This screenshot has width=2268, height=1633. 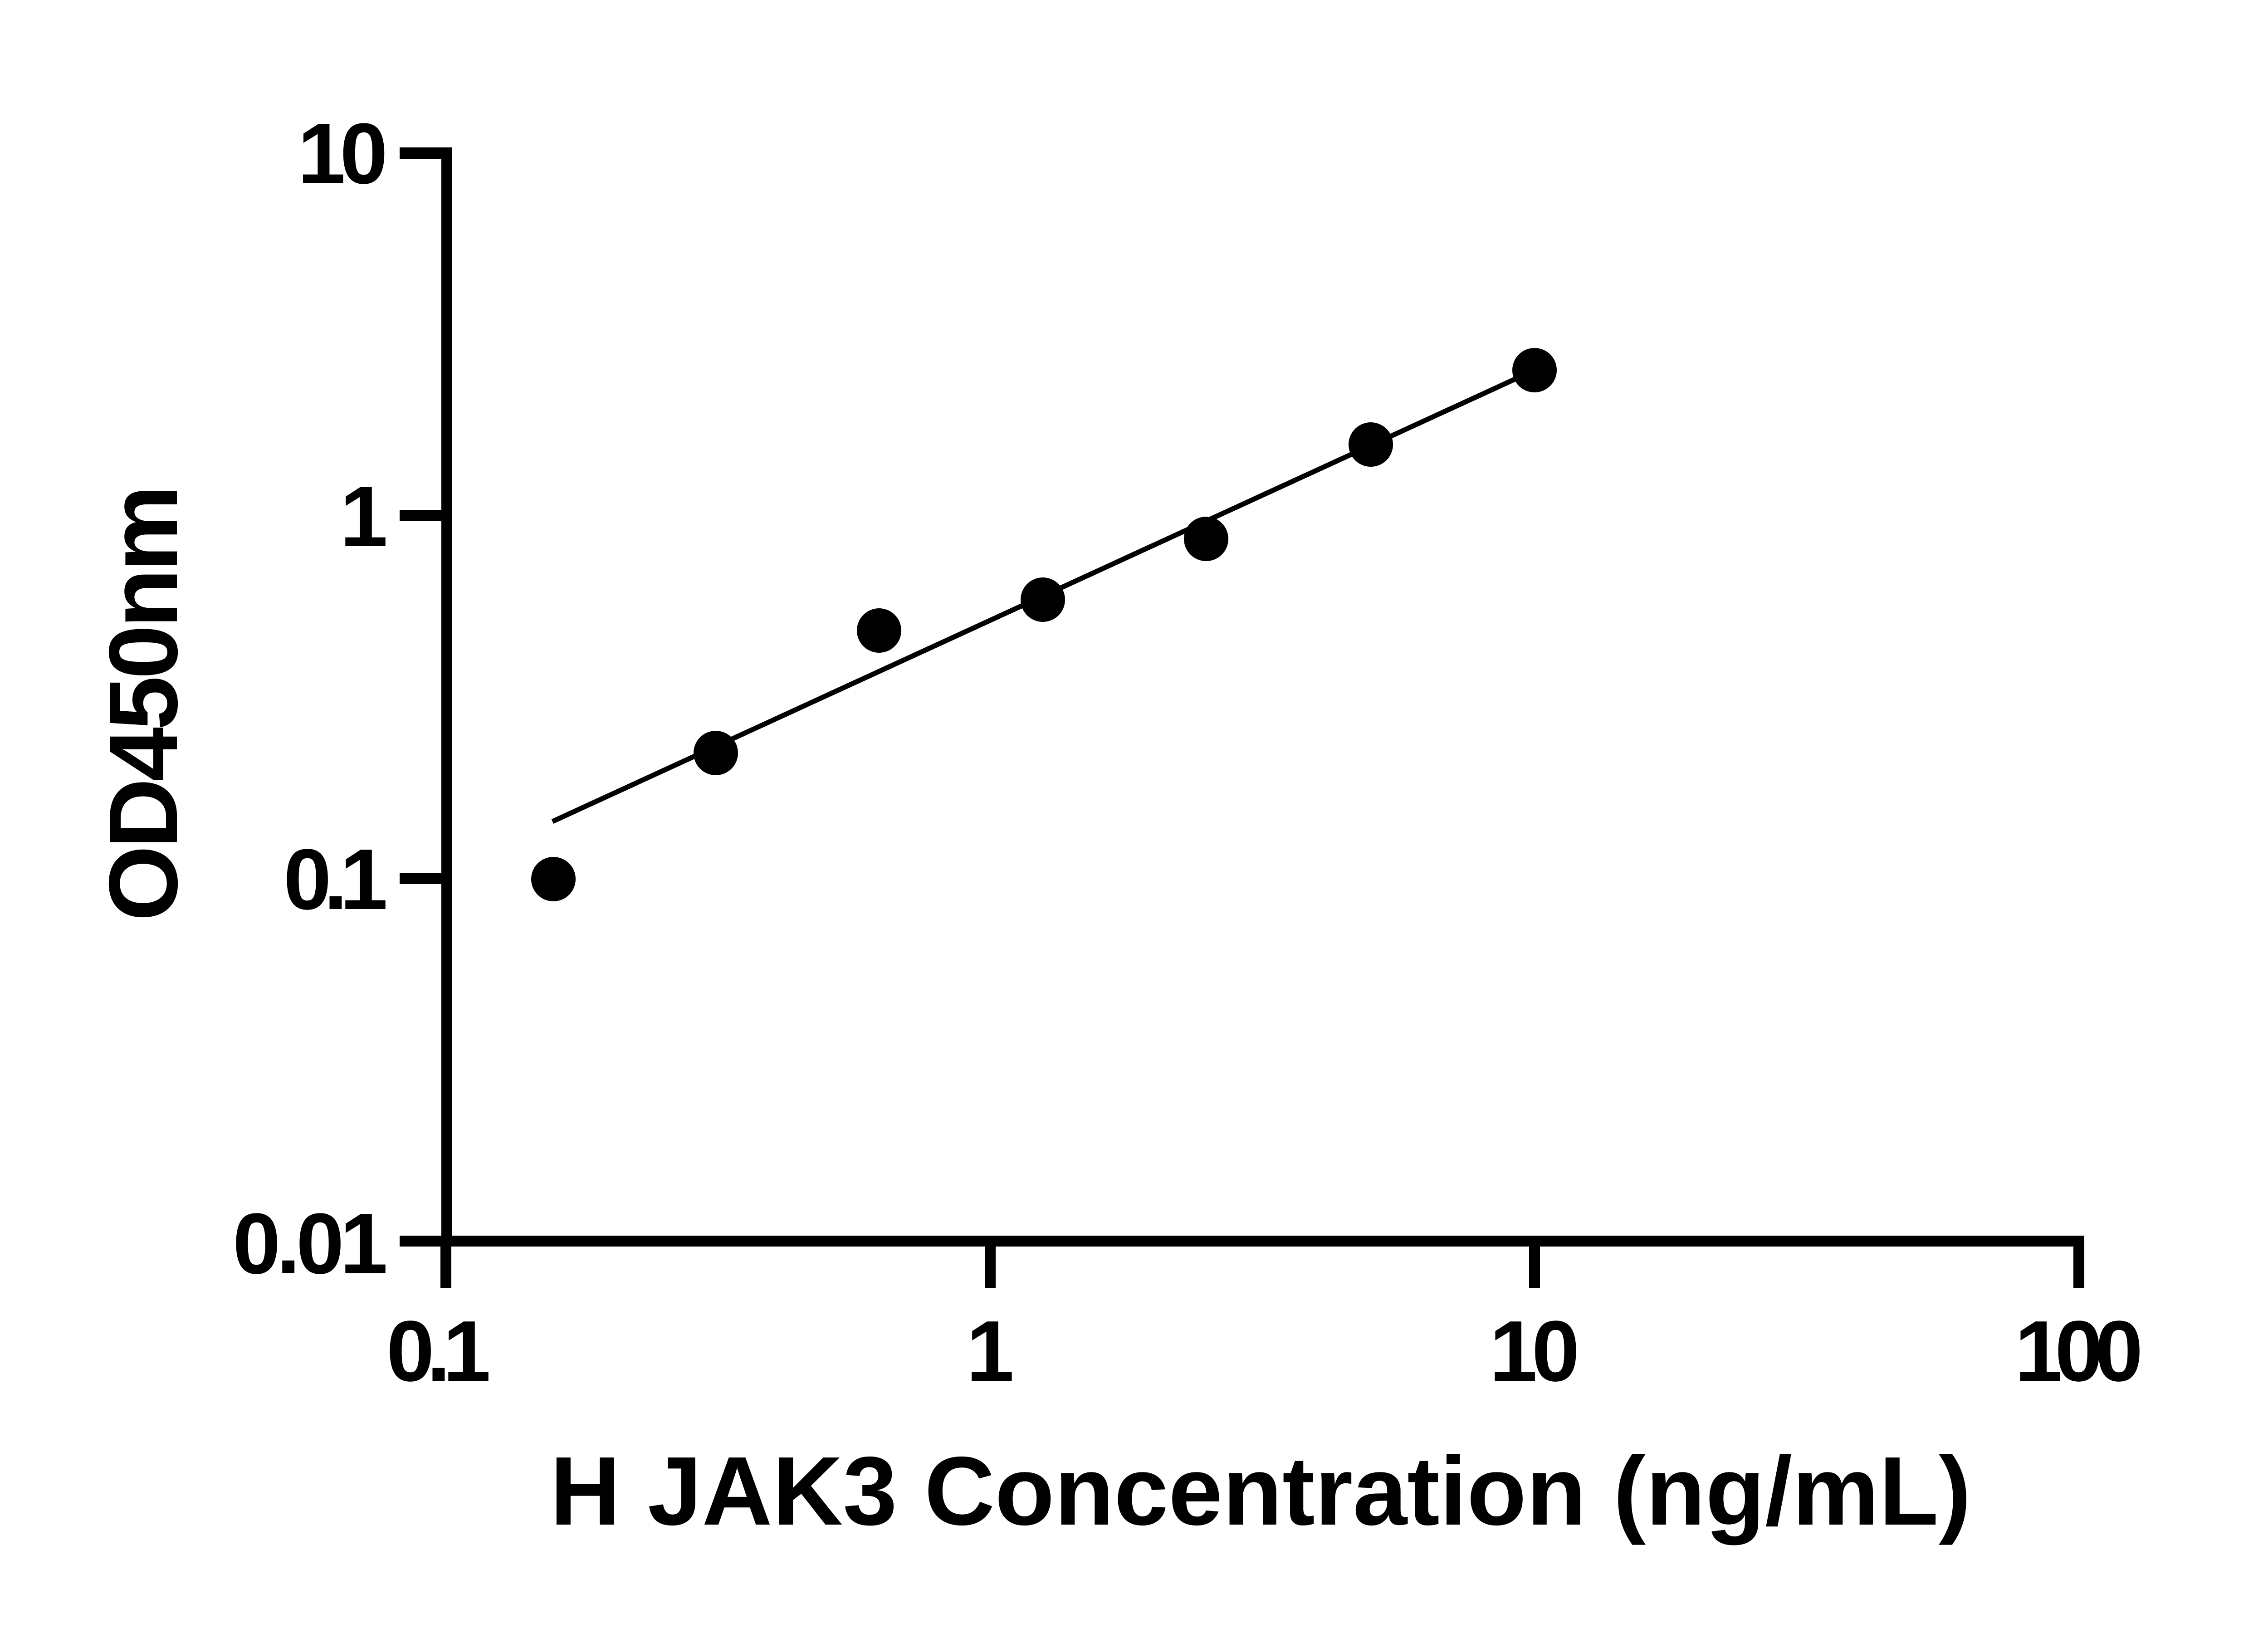 What do you see at coordinates (1260, 1490) in the screenshot?
I see `svg-text: H JAK3 Concentration (ng/mL)` at bounding box center [1260, 1490].